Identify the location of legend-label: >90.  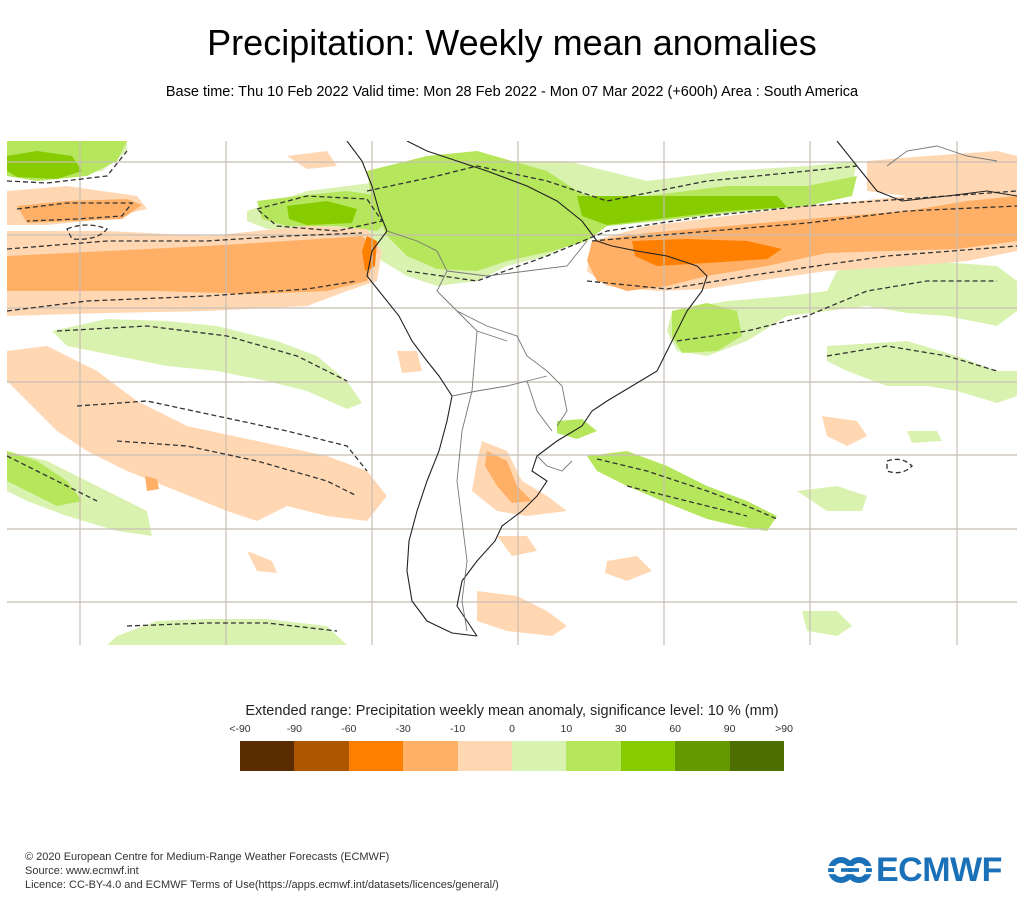
(784, 729).